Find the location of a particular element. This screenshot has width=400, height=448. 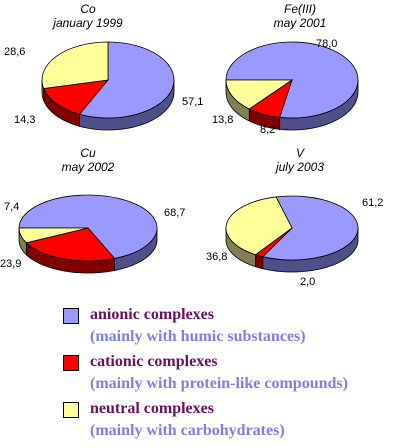

legend-label-neutral: neutral complexes is located at coordinates (152, 408).